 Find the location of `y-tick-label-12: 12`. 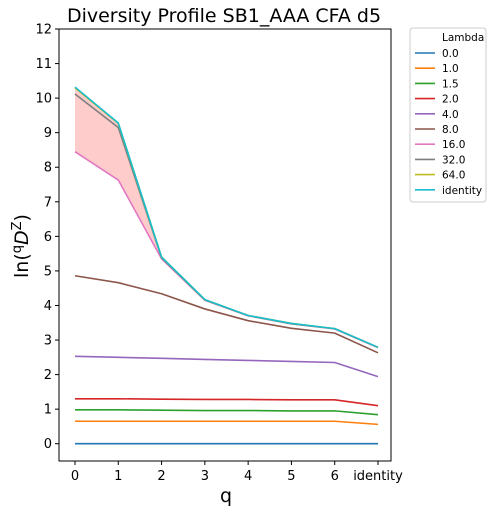

y-tick-label-12: 12 is located at coordinates (43, 30).